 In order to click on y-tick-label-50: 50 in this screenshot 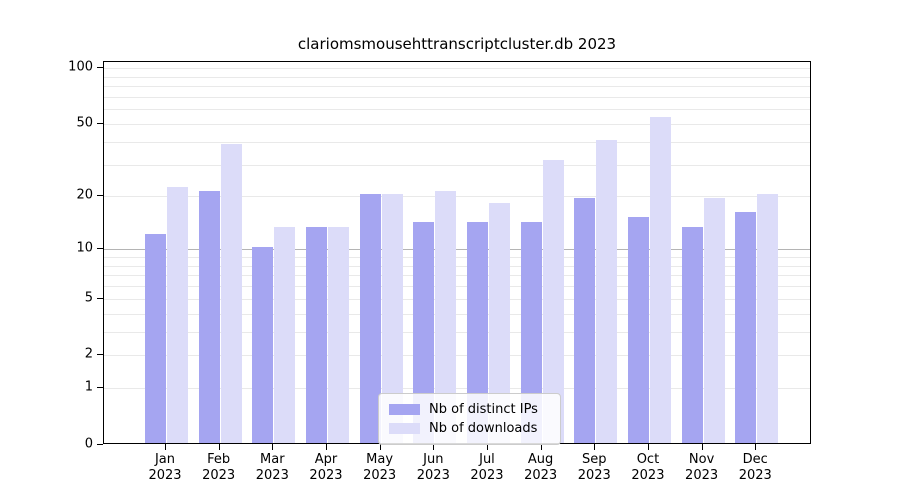, I will do `click(84, 123)`.